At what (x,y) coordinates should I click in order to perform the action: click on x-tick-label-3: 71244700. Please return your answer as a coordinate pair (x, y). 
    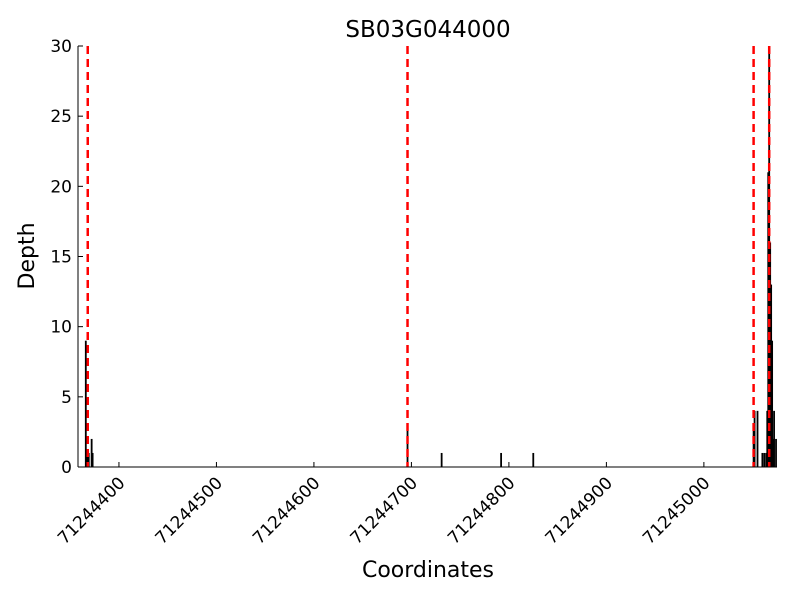
    Looking at the image, I should click on (384, 510).